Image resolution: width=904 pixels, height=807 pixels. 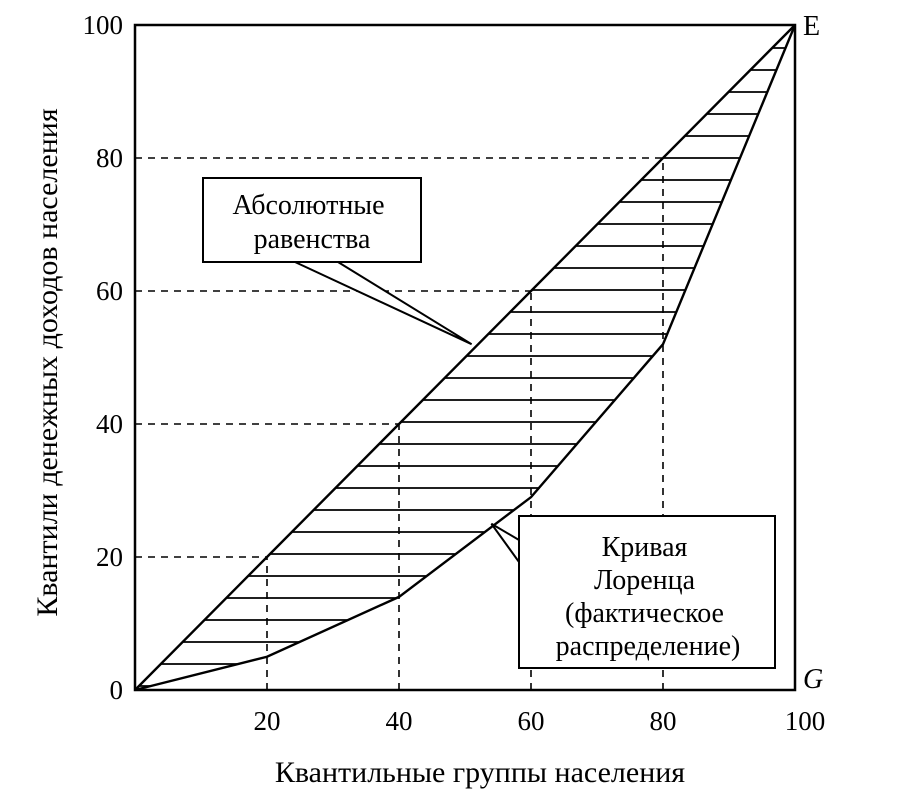 I want to click on y-axis-title: Квантили денежных доходов населения, so click(x=47, y=362).